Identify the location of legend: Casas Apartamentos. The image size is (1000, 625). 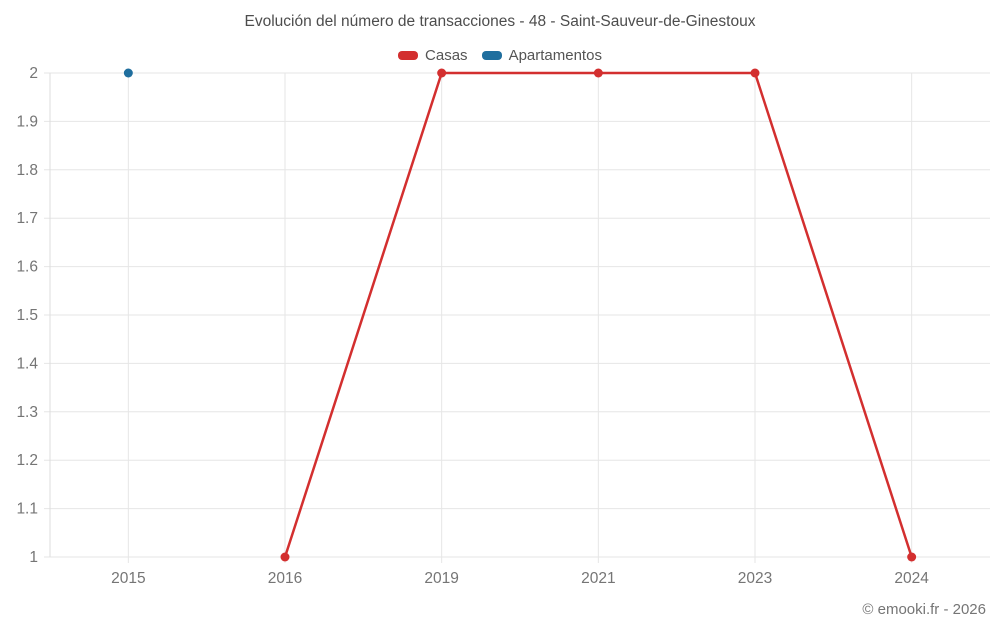
(500, 55).